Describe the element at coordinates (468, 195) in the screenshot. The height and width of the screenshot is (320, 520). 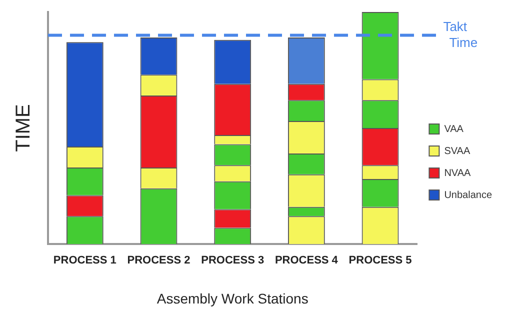
I see `legend-label: Unbalance` at that location.